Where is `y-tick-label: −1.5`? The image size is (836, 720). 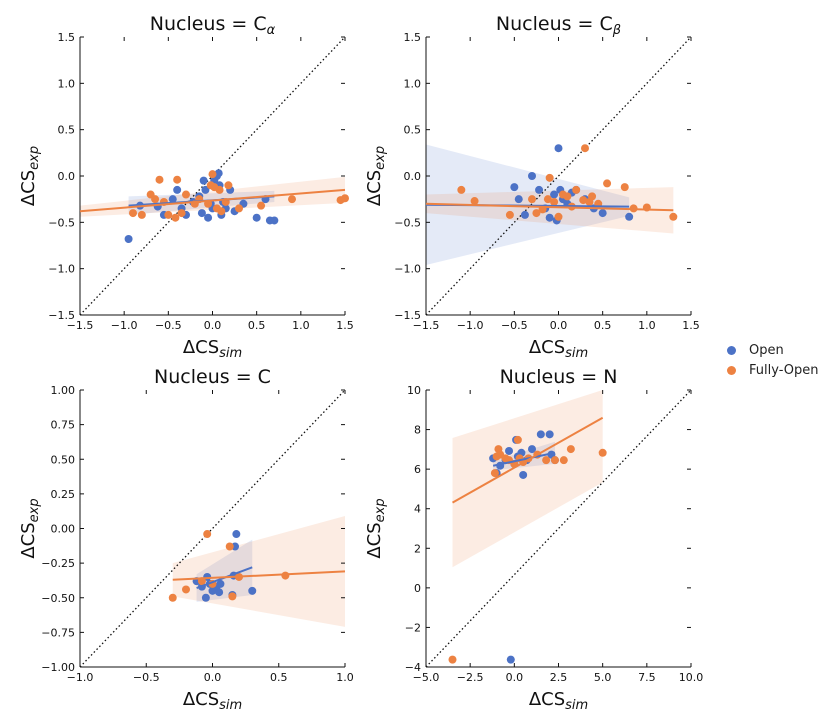
y-tick-label: −1.5 is located at coordinates (61, 315).